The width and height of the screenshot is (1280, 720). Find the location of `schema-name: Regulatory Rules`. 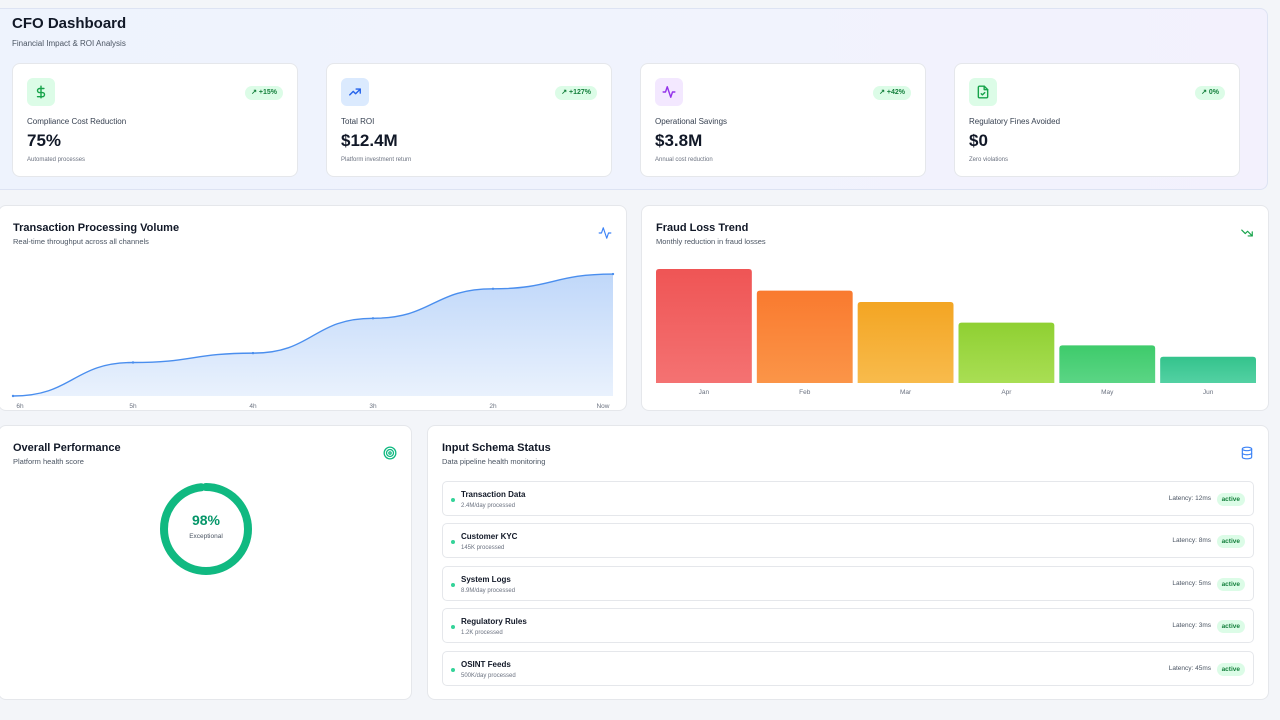

schema-name: Regulatory Rules is located at coordinates (494, 621).